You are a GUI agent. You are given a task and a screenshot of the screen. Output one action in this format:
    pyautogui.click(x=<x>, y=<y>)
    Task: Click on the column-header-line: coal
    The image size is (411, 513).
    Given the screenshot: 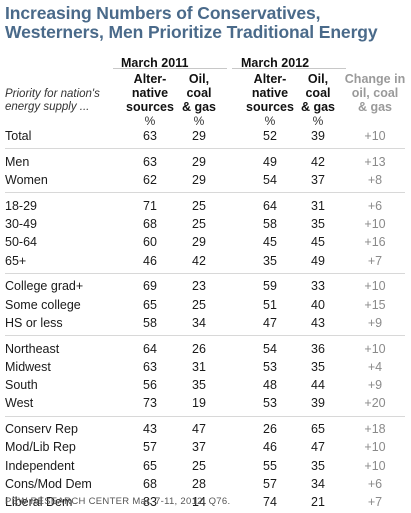 What is the action you would take?
    pyautogui.click(x=318, y=93)
    